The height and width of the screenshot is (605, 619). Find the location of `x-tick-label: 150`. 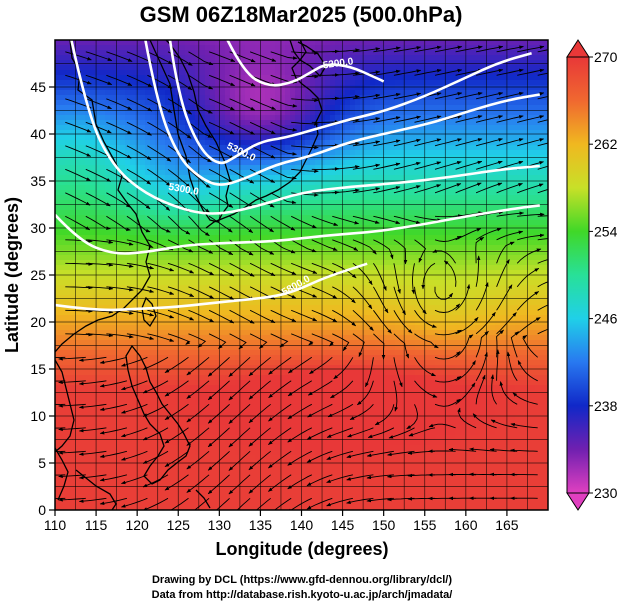

x-tick-label: 150 is located at coordinates (384, 525).